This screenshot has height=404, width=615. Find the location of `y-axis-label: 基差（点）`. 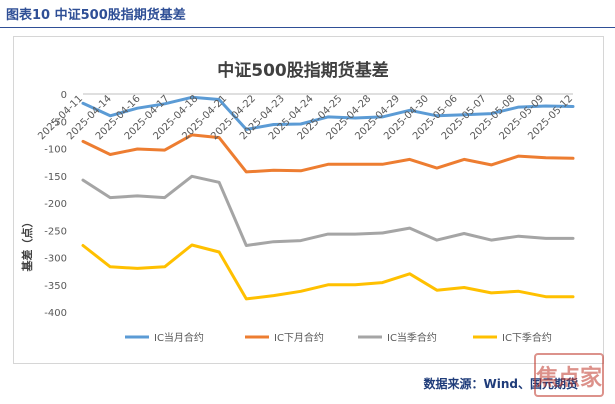

y-axis-label: 基差（点） is located at coordinates (27, 245).